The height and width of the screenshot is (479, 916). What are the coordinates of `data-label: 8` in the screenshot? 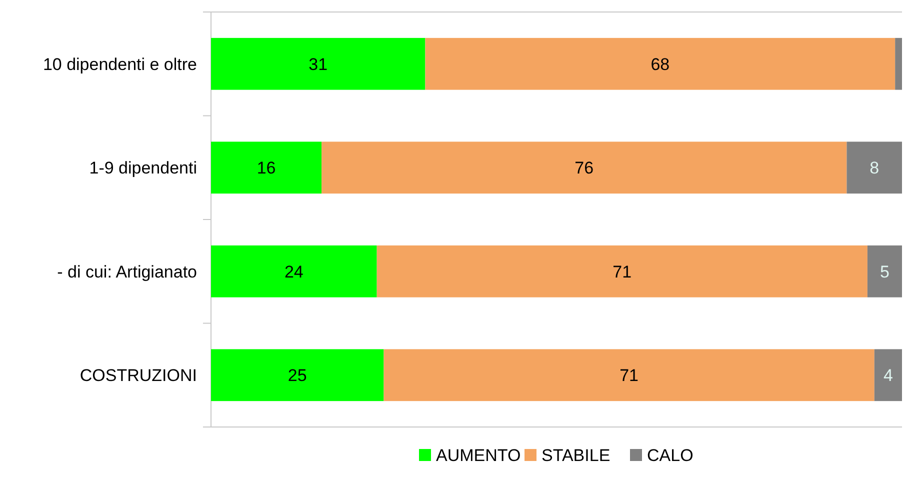 It's located at (875, 168).